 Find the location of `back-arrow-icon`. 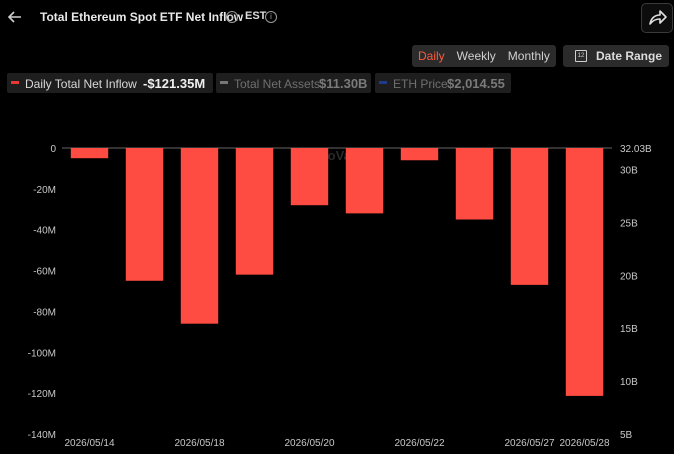

back-arrow-icon is located at coordinates (15, 17).